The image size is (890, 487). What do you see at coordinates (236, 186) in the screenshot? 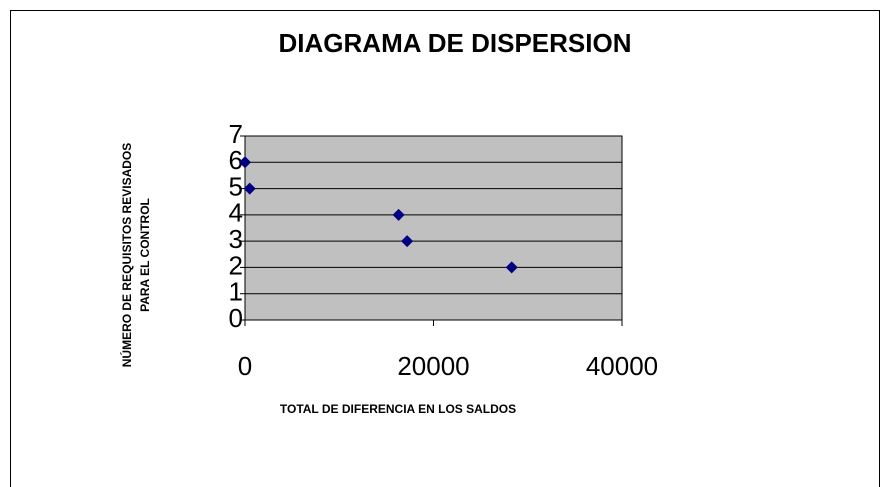
I see `y-tick-label: 5` at bounding box center [236, 186].